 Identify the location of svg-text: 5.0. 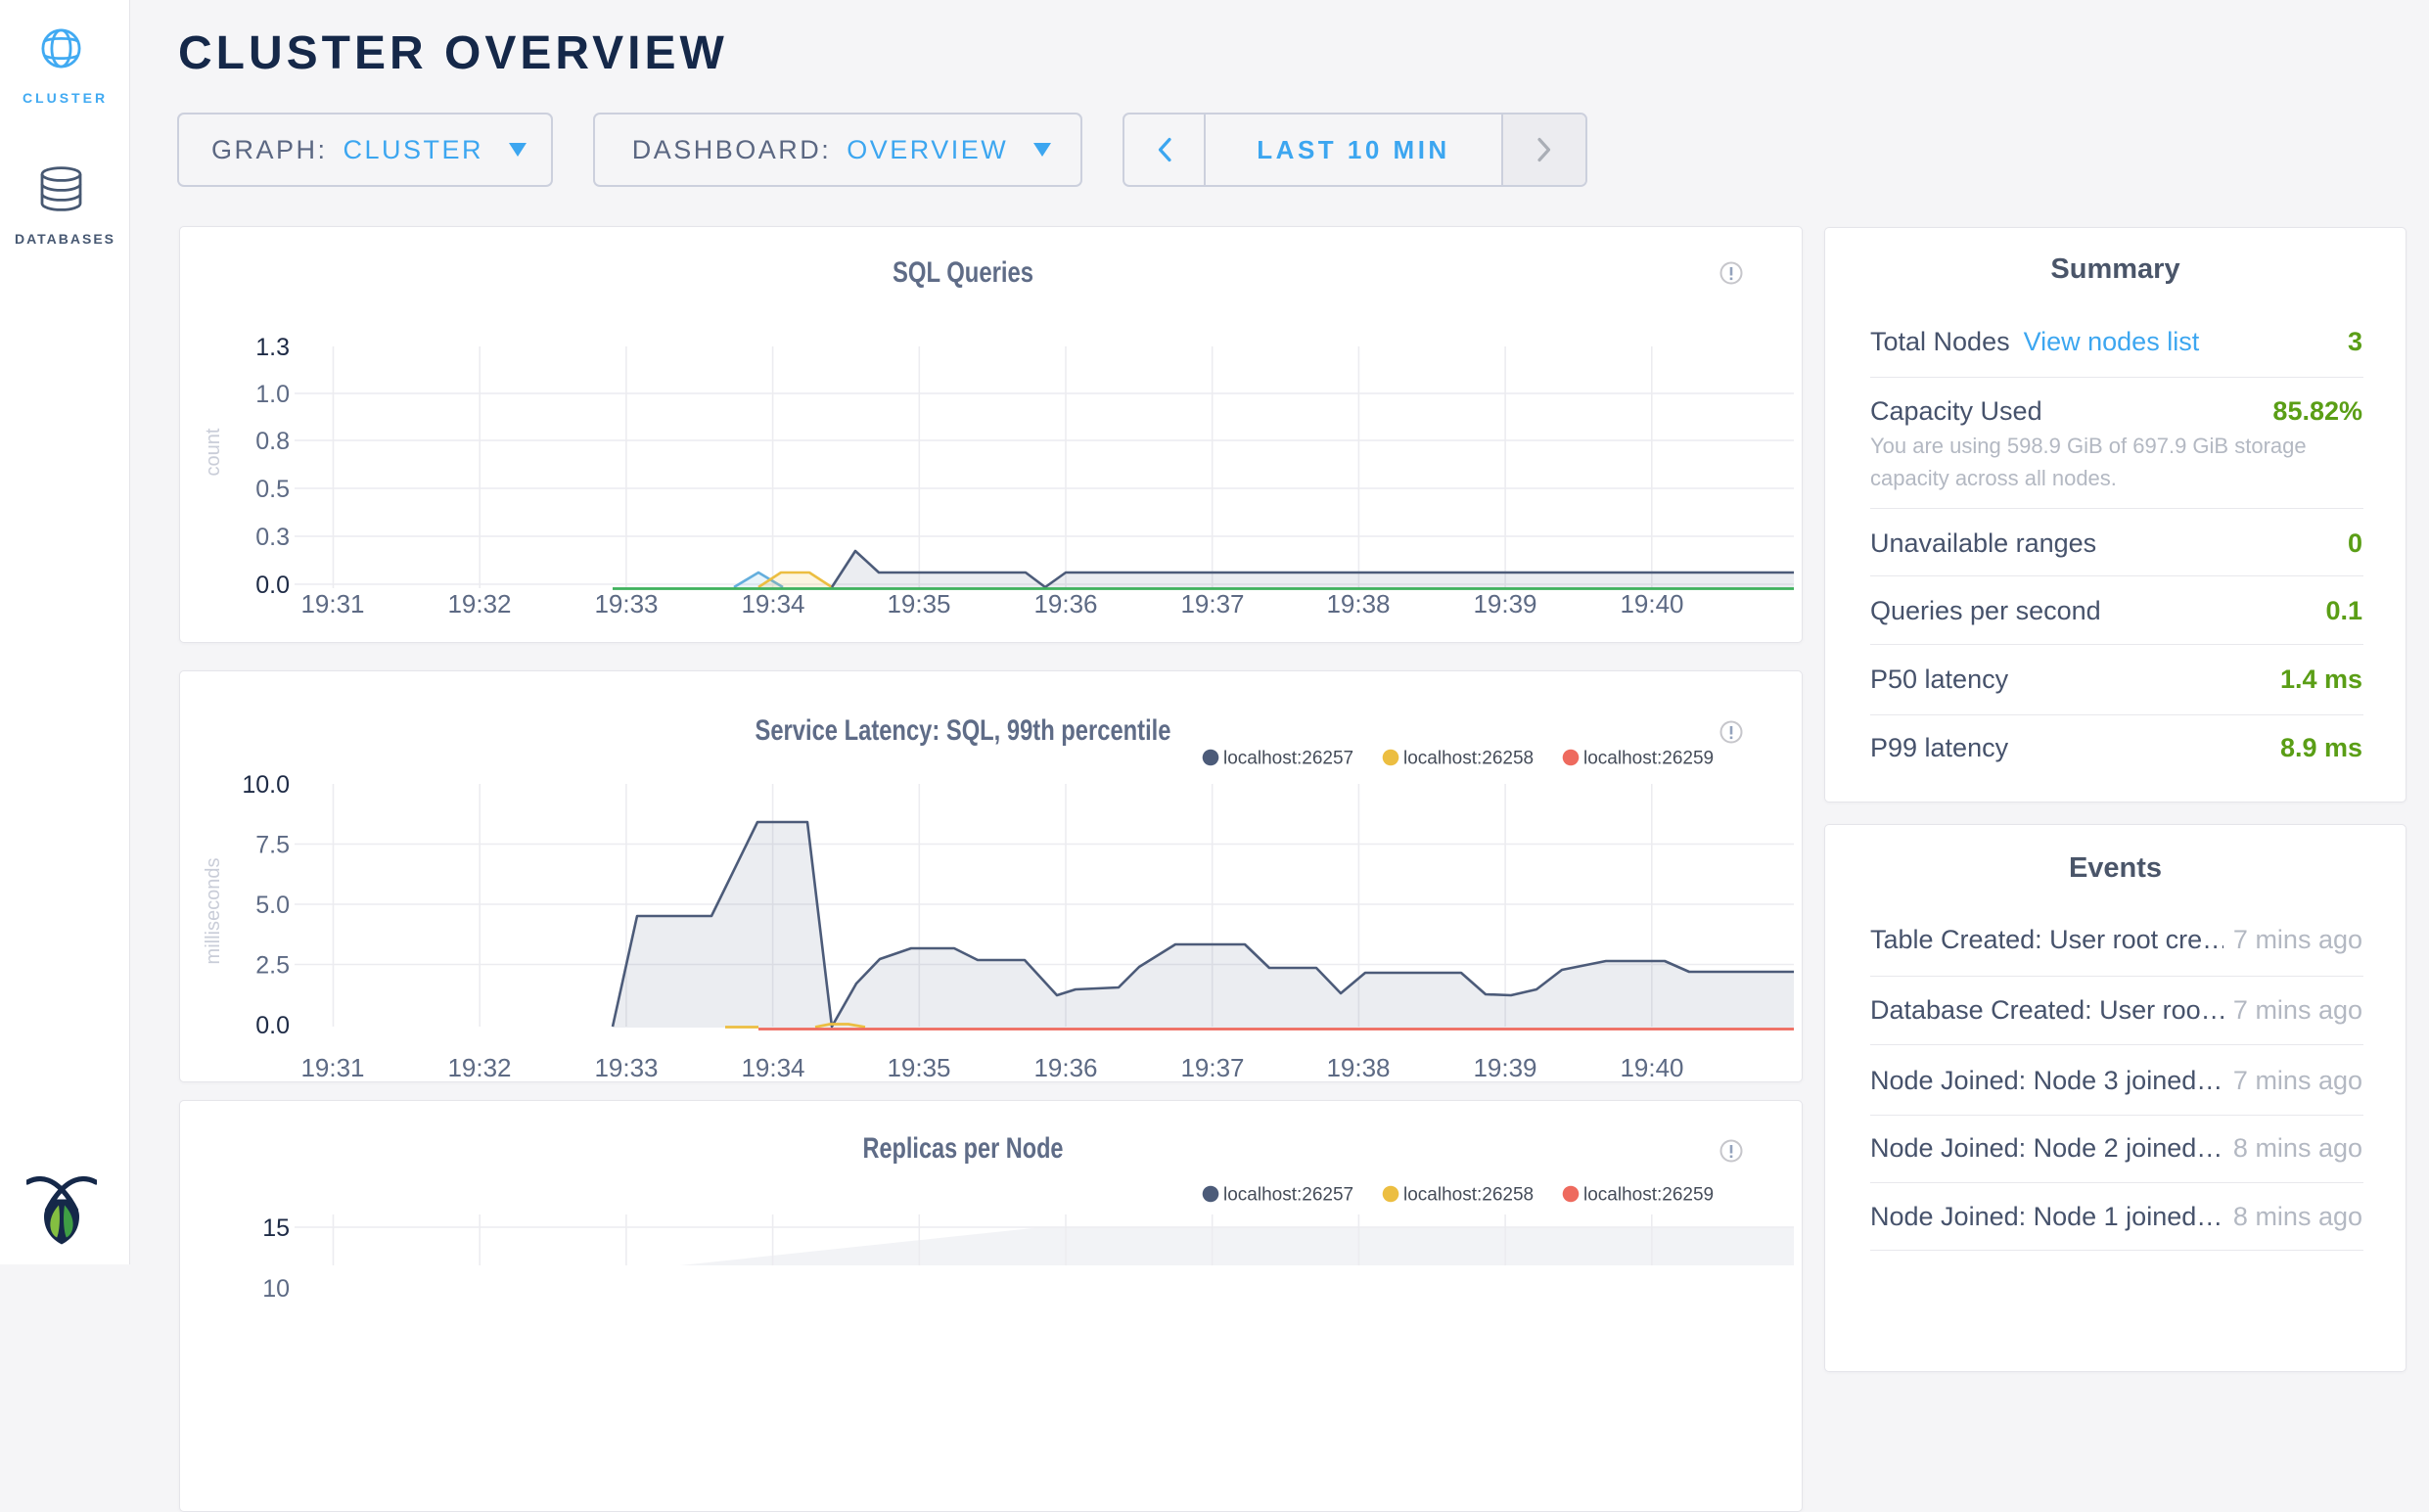
(273, 905).